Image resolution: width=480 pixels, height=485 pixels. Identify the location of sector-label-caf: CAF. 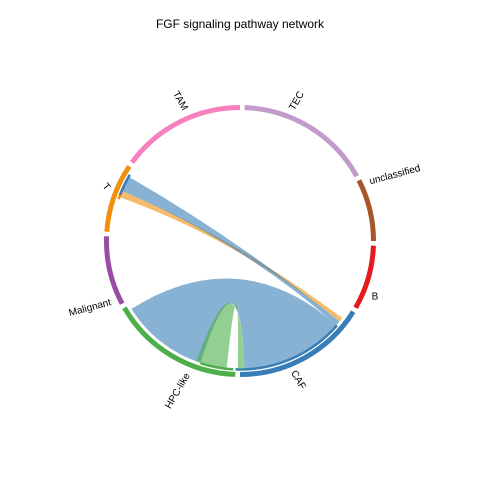
(298, 380).